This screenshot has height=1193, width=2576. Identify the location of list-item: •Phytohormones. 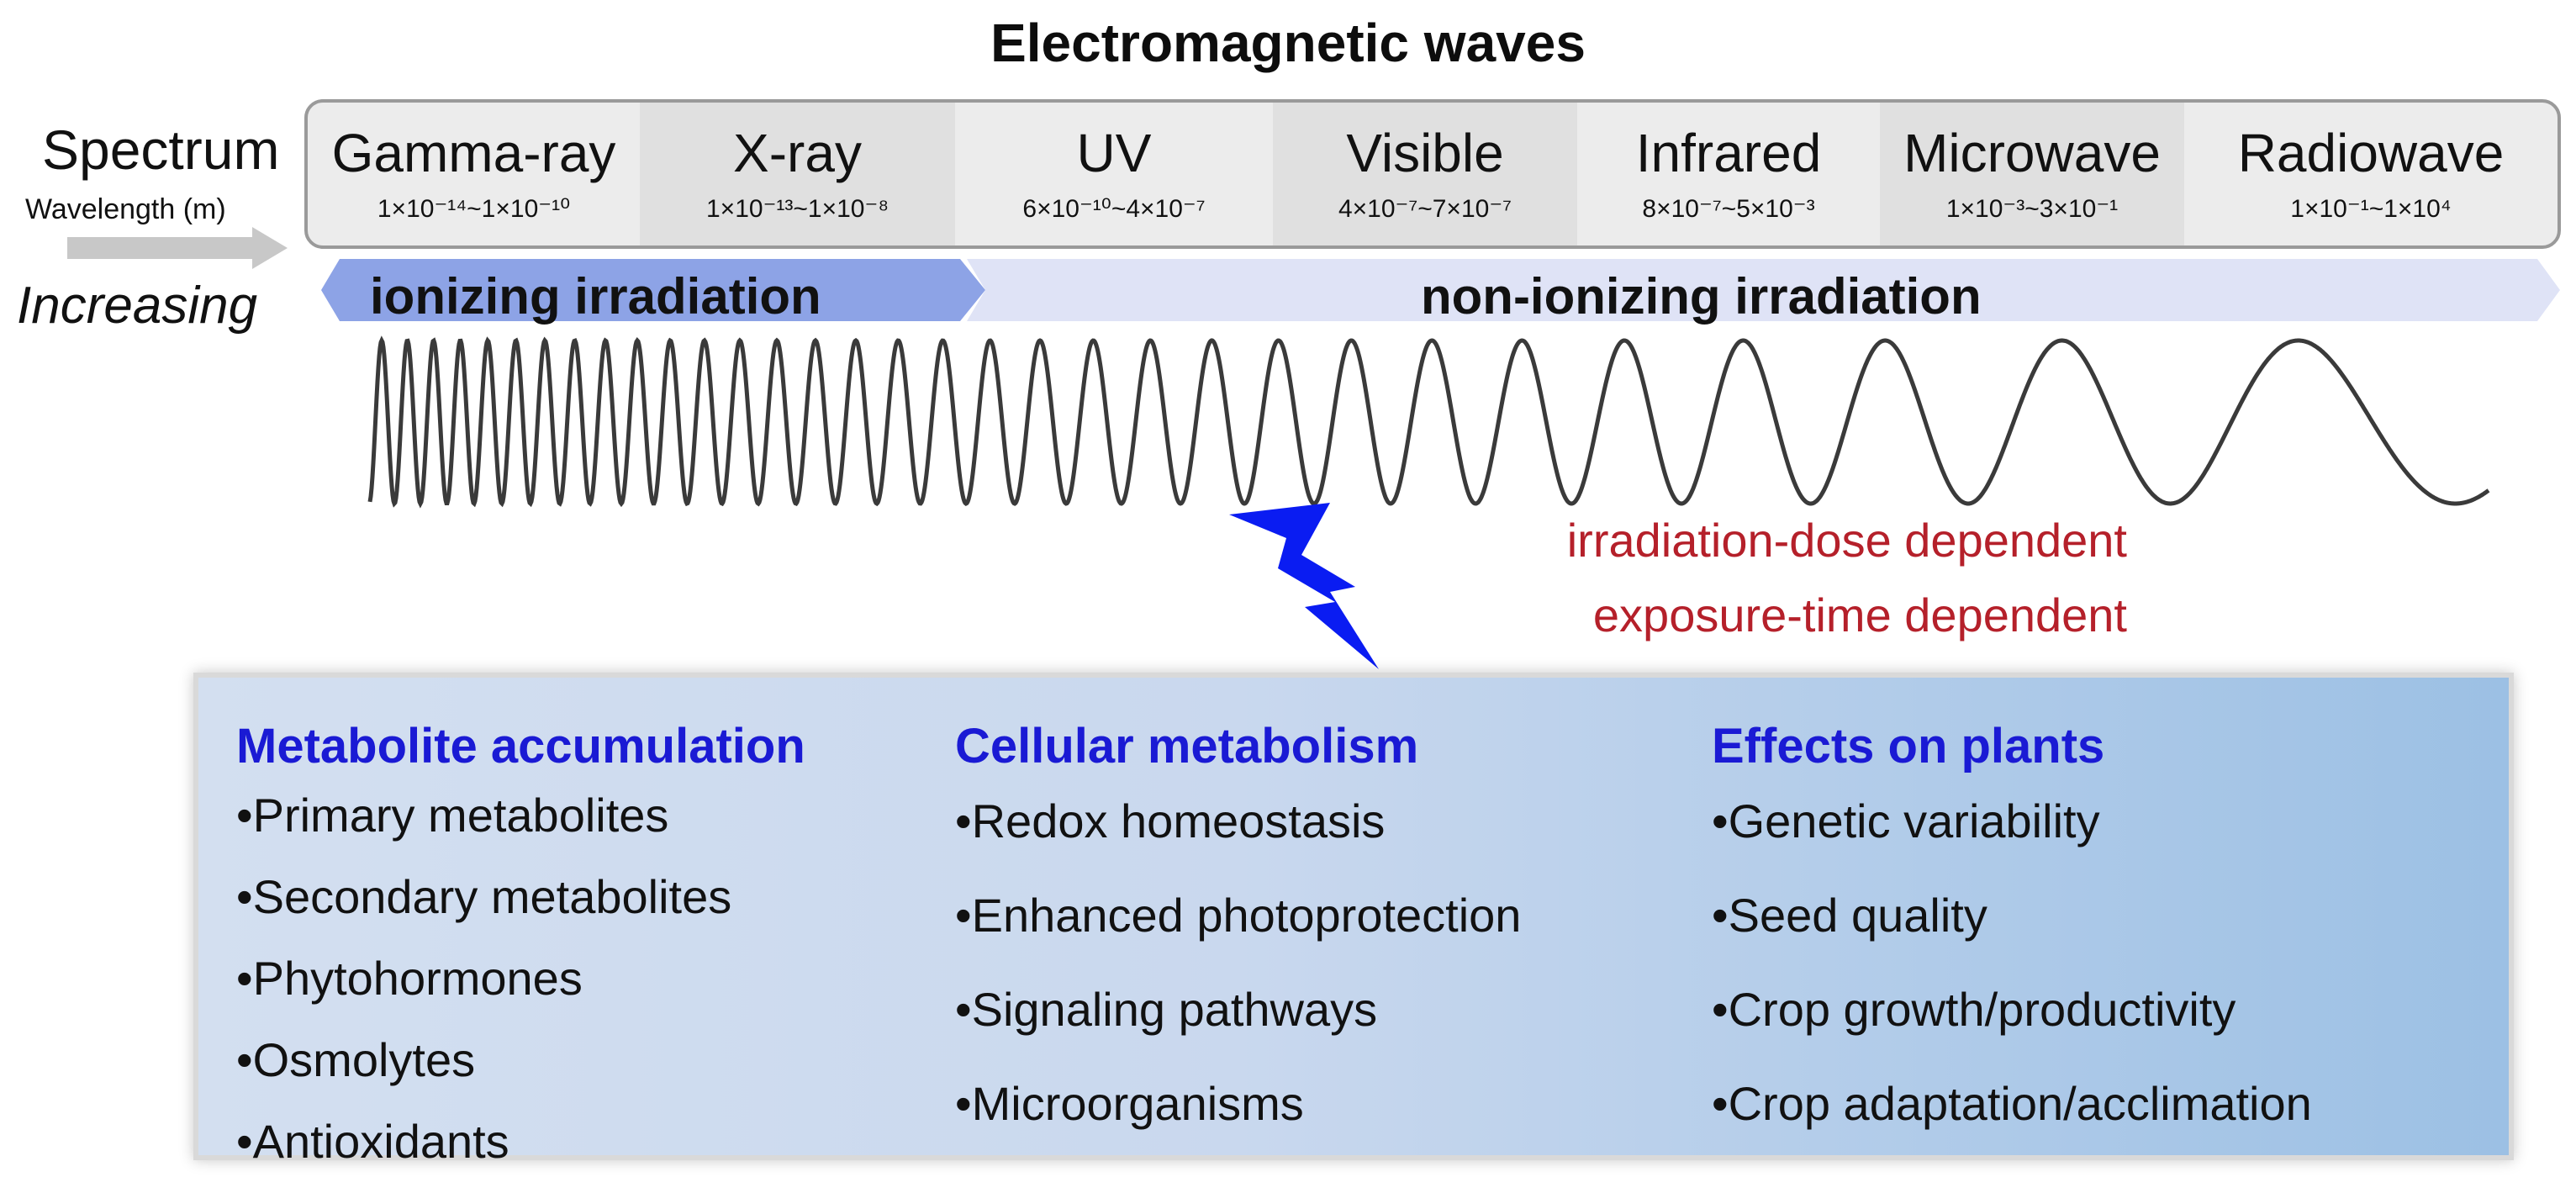
(409, 978).